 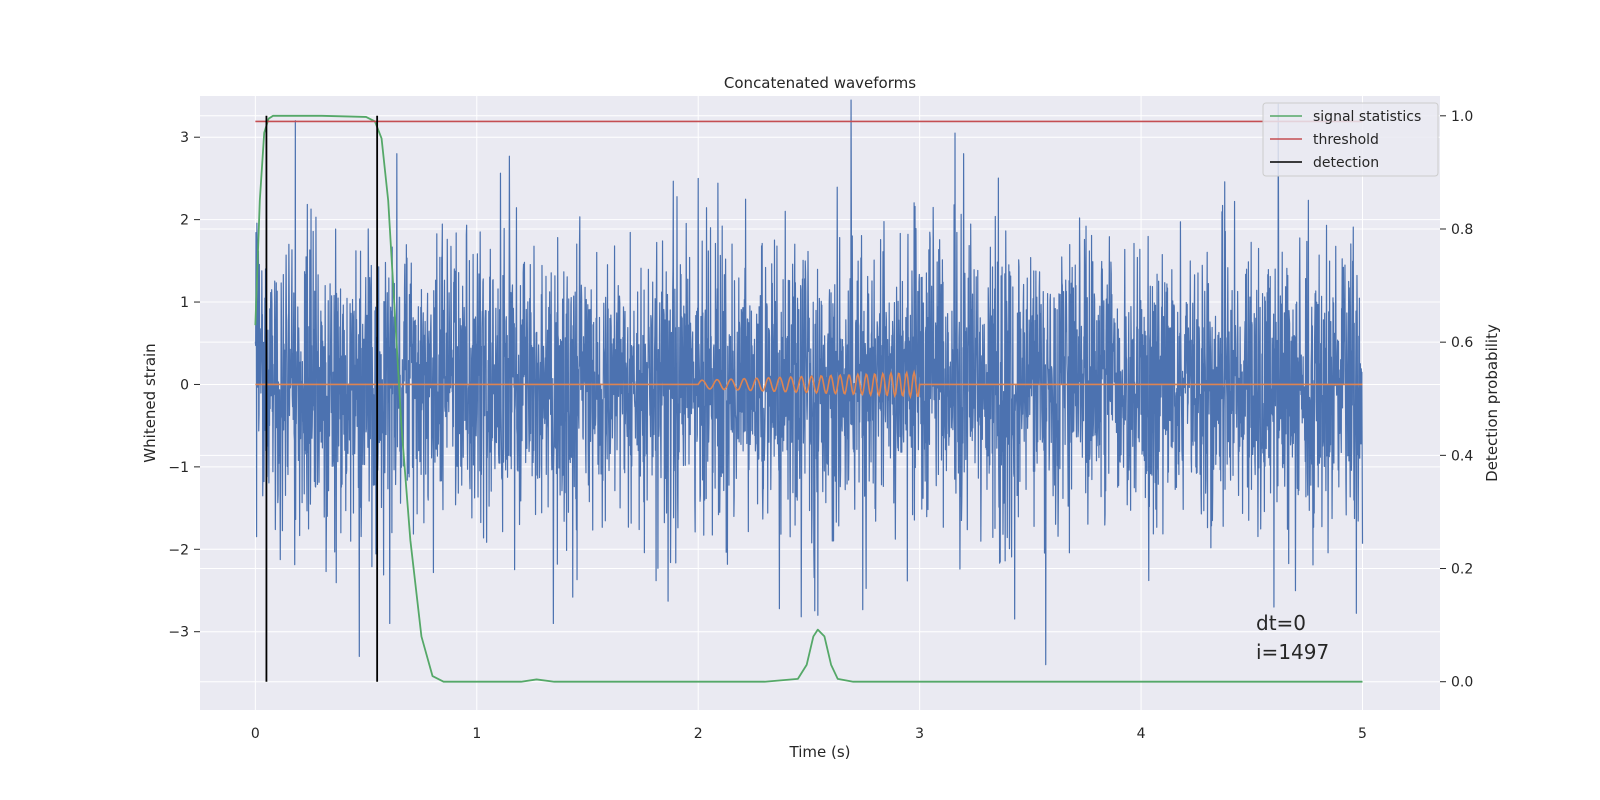 I want to click on y2-tick-label: 0.8, so click(x=1462, y=230).